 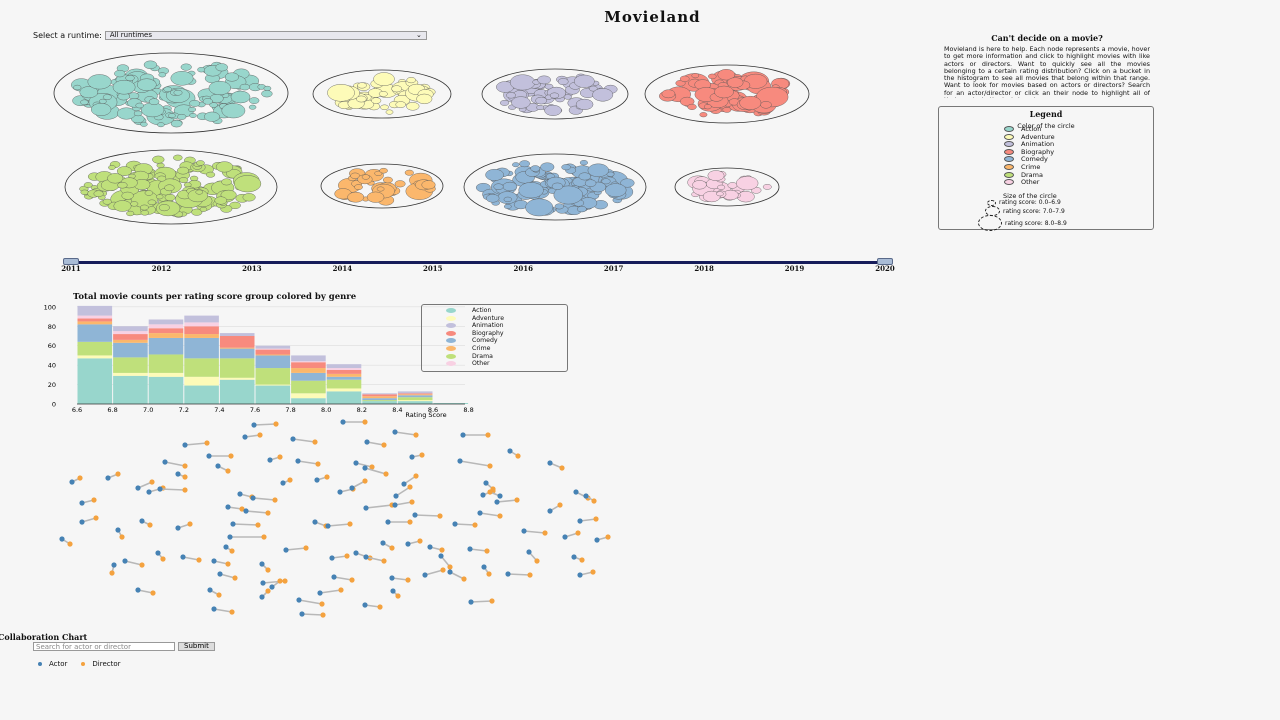 I want to click on year-range-slider: 2011 2012 2013 2014 2015 2016 2017 2018 2019 2020, so click(x=478, y=266).